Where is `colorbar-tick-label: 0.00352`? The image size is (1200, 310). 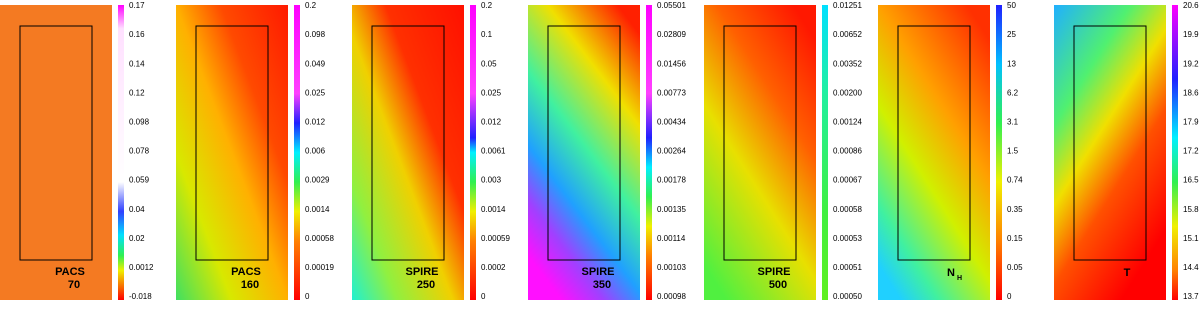 colorbar-tick-label: 0.00352 is located at coordinates (847, 63).